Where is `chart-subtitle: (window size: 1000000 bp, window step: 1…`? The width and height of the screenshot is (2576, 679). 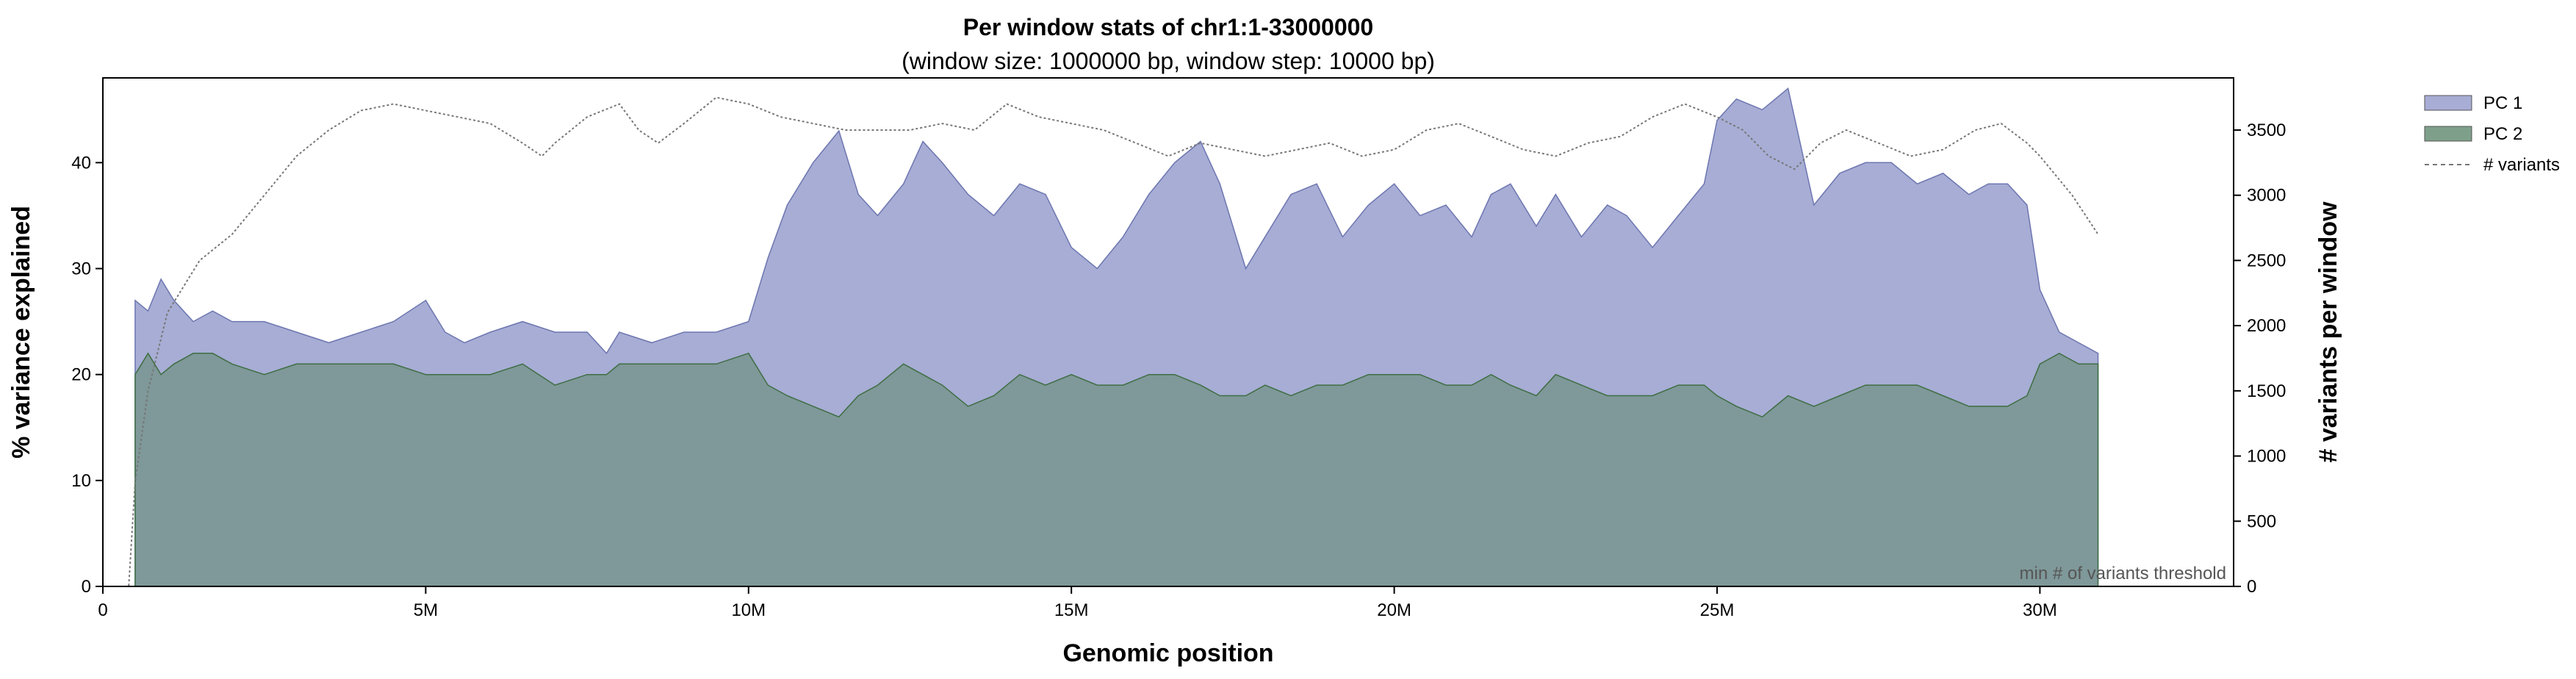 chart-subtitle: (window size: 1000000 bp, window step: 1… is located at coordinates (1168, 61).